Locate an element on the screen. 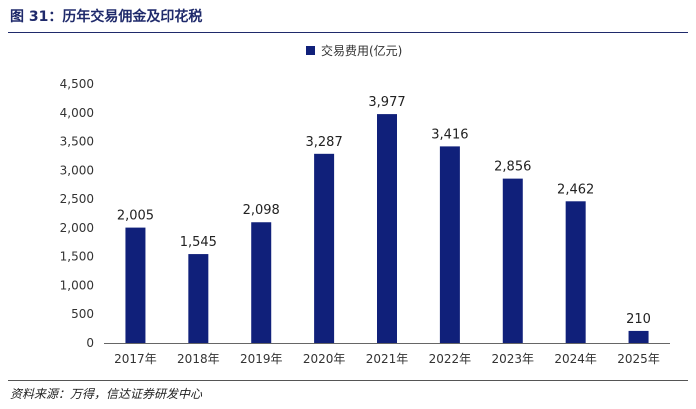 Image resolution: width=696 pixels, height=409 pixels. figure-title: 图 31：历年交易佣金及印花税 is located at coordinates (106, 17).